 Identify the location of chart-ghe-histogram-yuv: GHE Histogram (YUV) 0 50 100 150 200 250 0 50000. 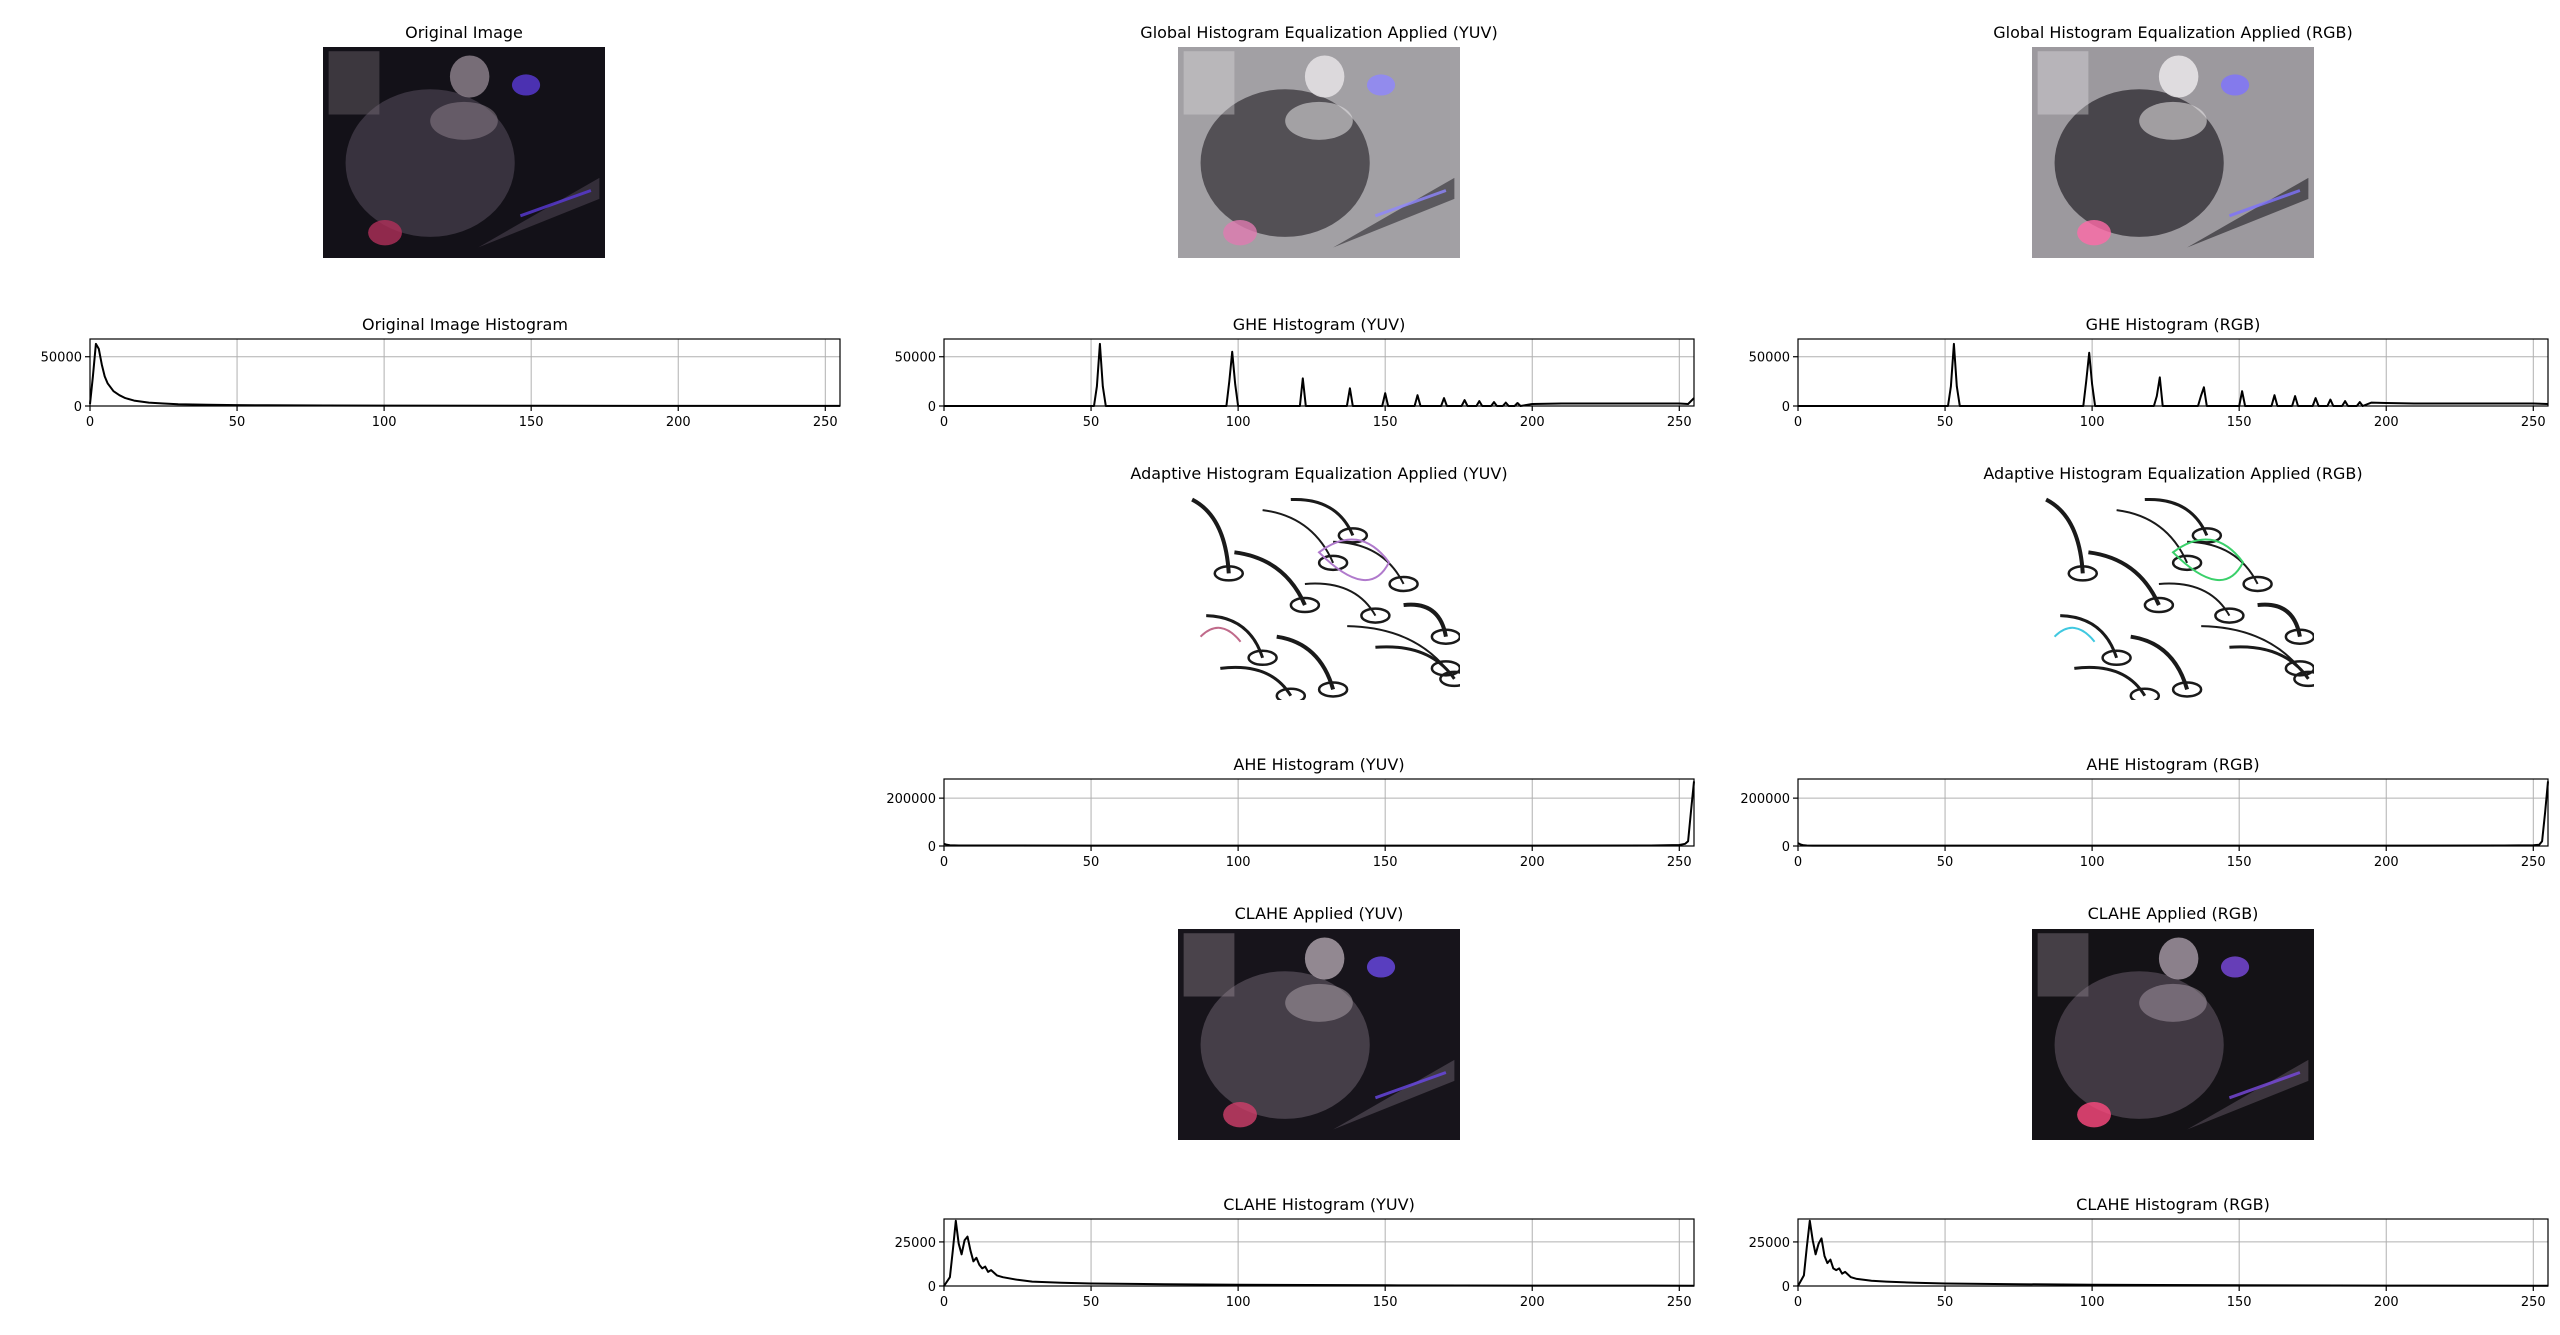
(1295, 372).